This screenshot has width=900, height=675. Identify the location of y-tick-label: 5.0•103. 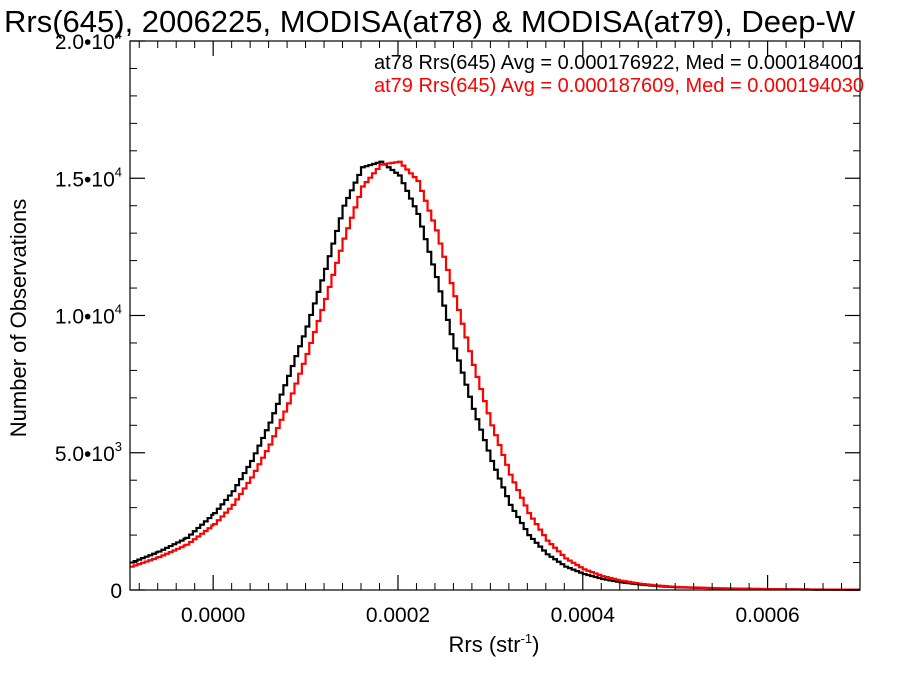
(88, 452).